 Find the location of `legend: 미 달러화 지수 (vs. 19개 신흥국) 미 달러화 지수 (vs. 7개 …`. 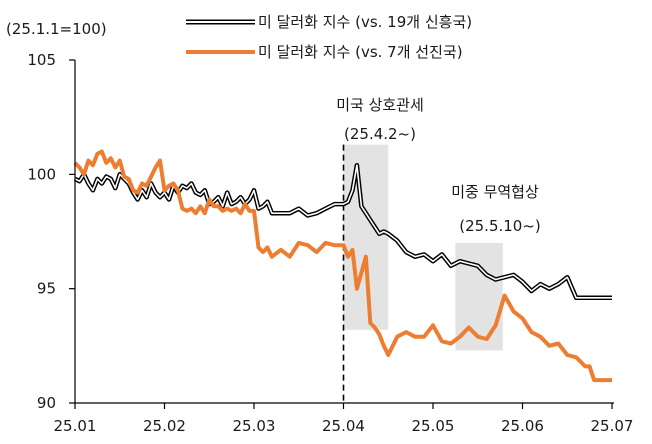

legend: 미 달러화 지수 (vs. 19개 신흥국) 미 달러화 지수 (vs. 7개 … is located at coordinates (329, 37).